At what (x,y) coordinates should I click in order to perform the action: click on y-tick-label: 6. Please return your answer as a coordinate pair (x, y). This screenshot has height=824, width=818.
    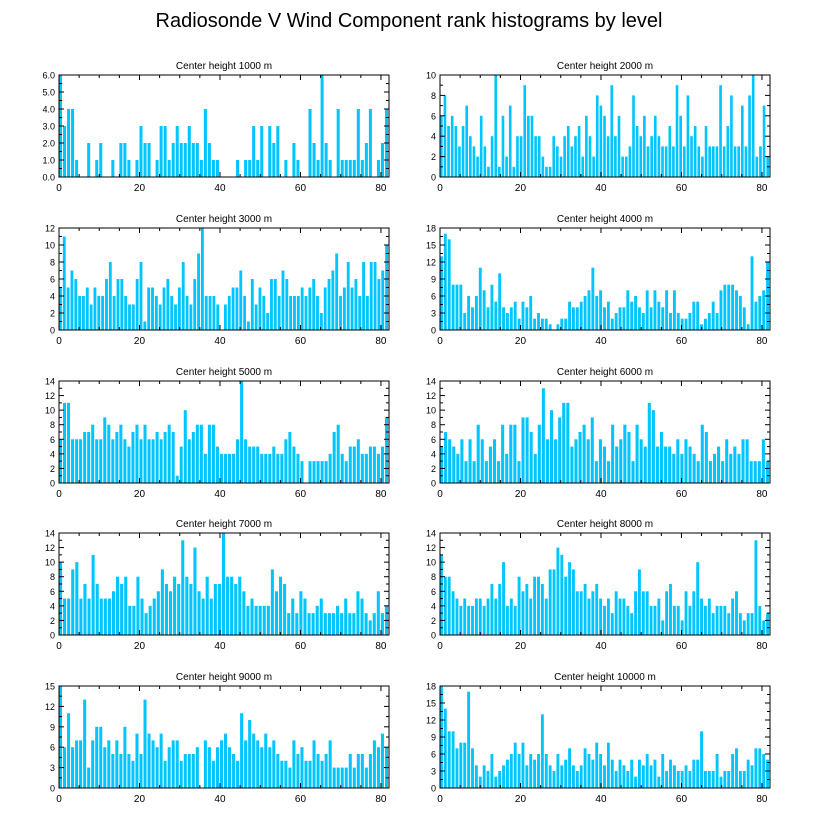
    Looking at the image, I should click on (433, 116).